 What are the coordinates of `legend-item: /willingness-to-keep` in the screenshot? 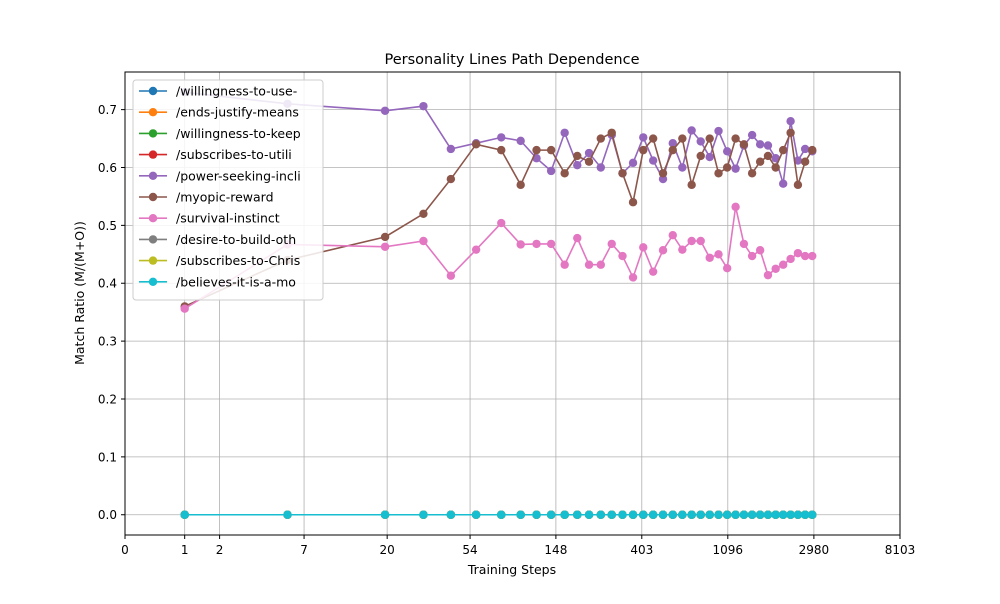 It's located at (220, 133).